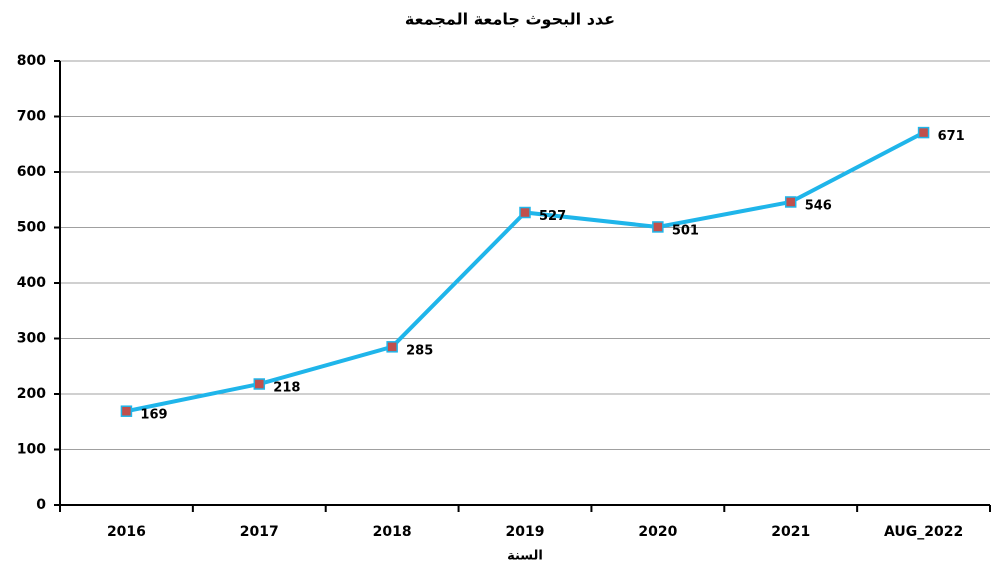 The width and height of the screenshot is (993, 569). What do you see at coordinates (31, 394) in the screenshot?
I see `y-tick-label: 200` at bounding box center [31, 394].